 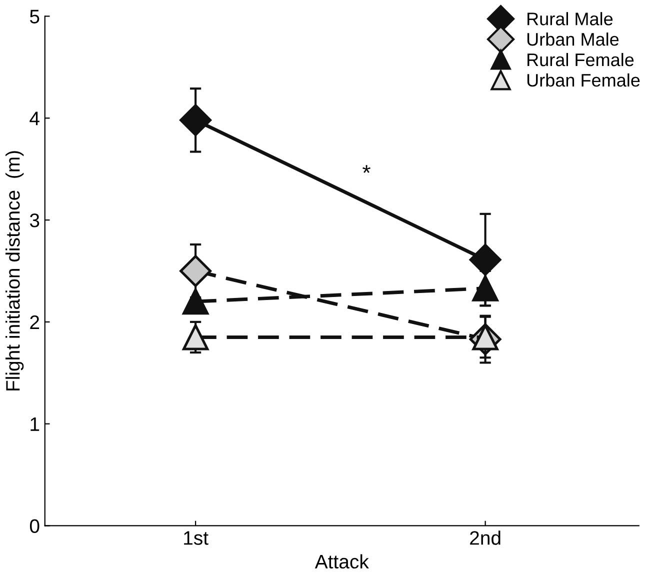 I want to click on x-axis-title: Attack, so click(x=341, y=561).